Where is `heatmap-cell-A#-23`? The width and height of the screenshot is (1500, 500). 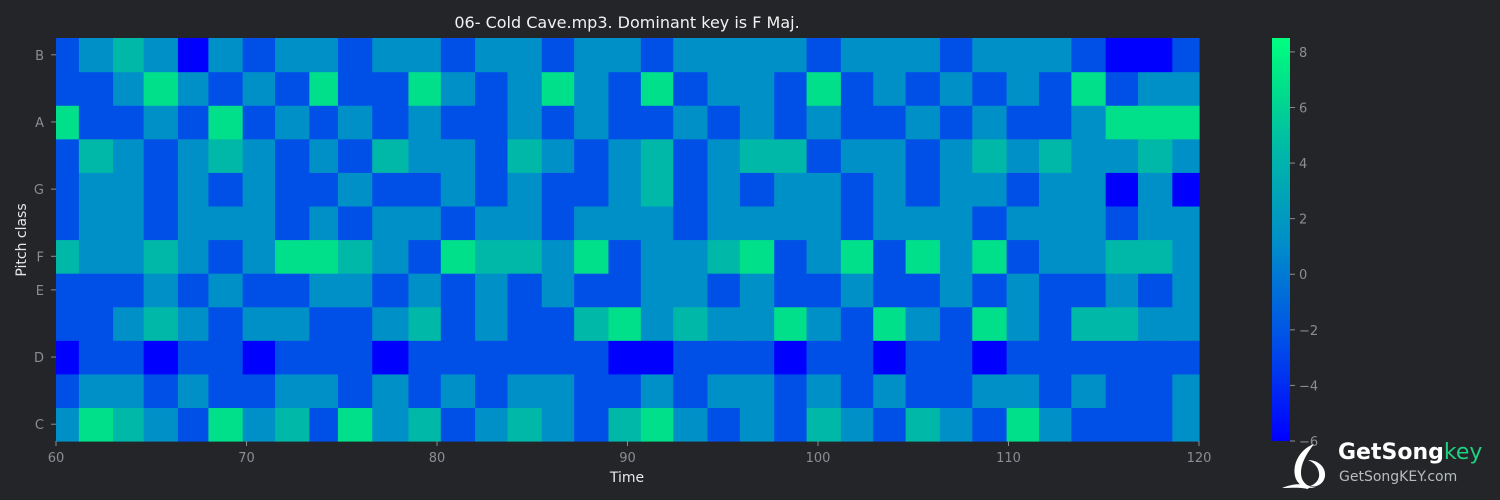 heatmap-cell-A#-23 is located at coordinates (824, 88).